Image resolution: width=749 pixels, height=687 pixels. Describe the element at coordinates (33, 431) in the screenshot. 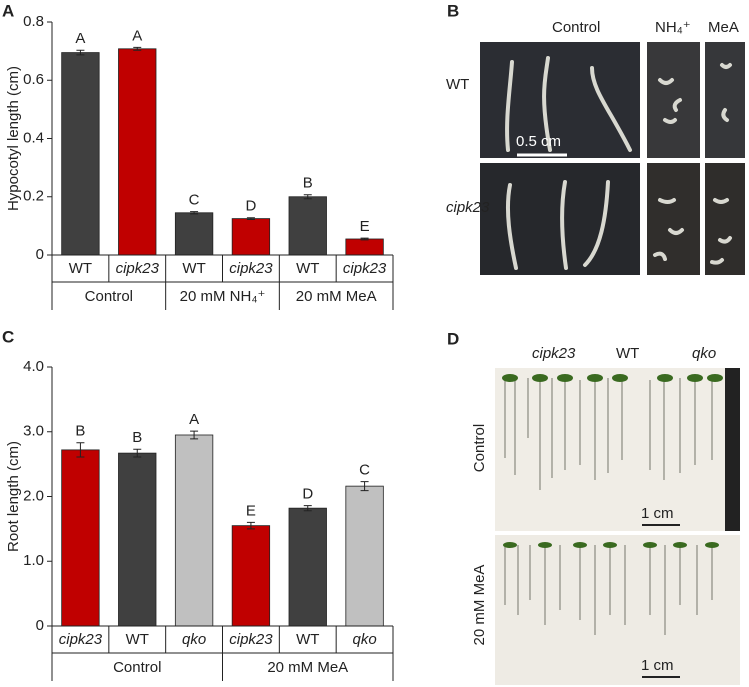

I see `y-tick-label: 3.0` at that location.